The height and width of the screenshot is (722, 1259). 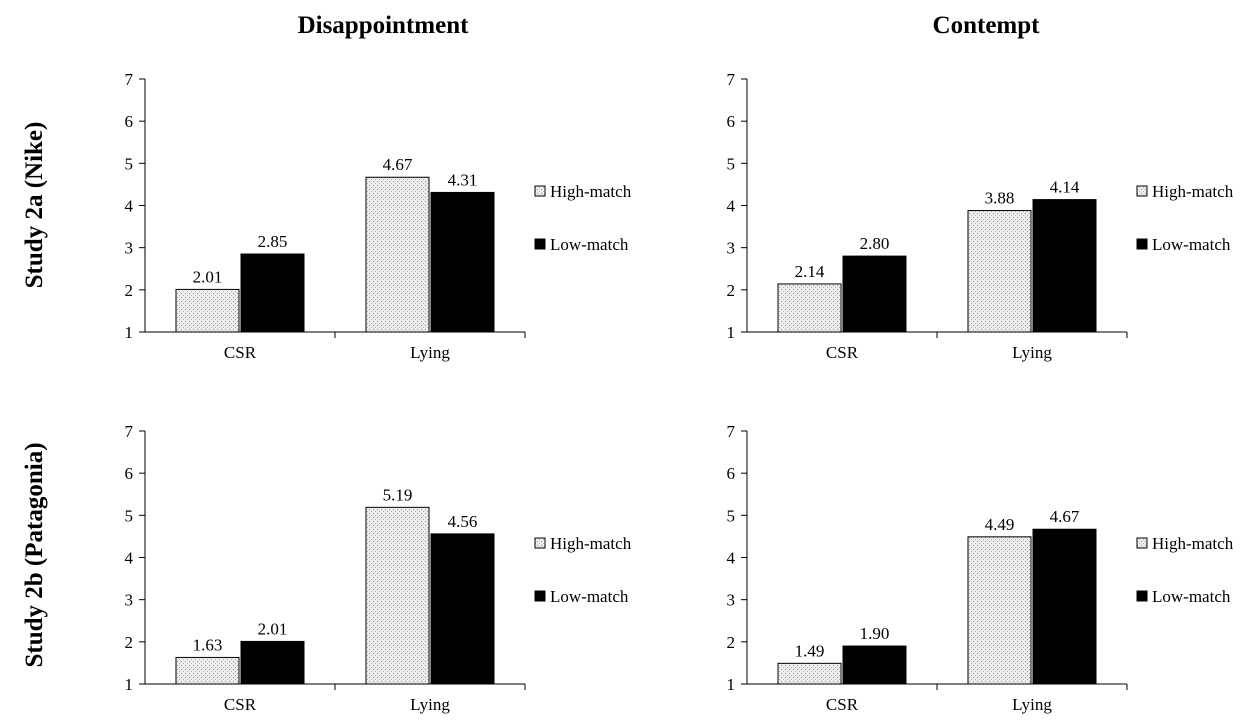 I want to click on data-label: 1.90, so click(x=875, y=633).